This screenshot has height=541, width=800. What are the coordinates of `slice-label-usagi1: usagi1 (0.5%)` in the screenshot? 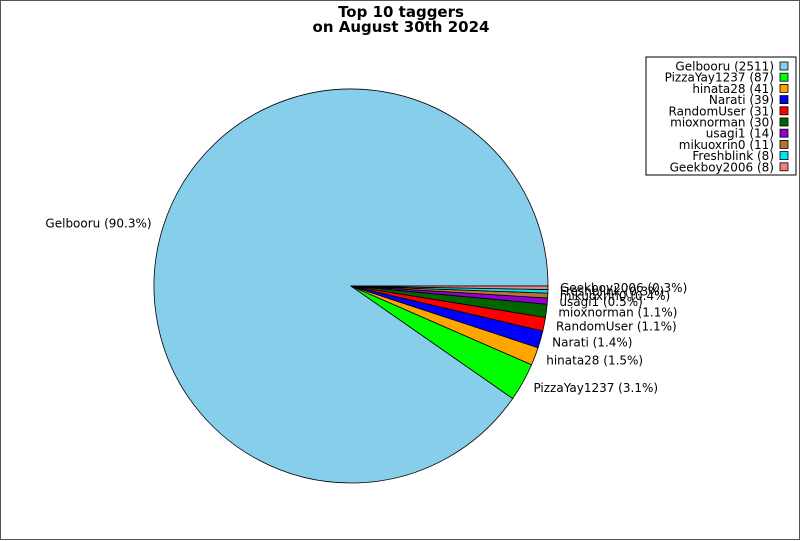 It's located at (600, 302).